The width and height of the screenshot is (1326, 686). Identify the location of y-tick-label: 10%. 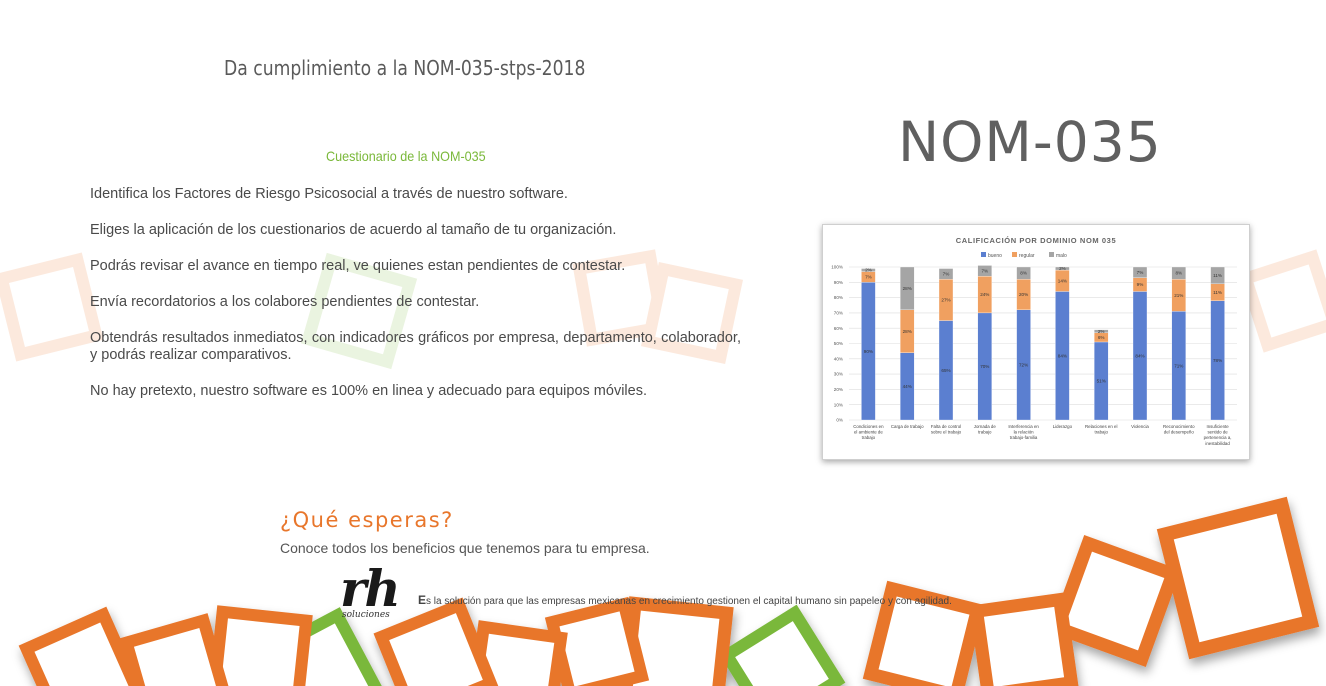
(838, 404).